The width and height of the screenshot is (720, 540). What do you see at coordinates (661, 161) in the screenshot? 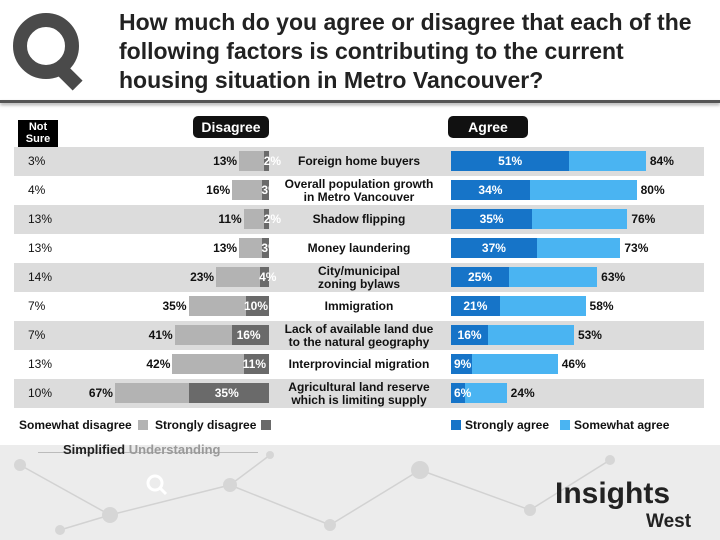
I see `total-agree-label: 84%` at bounding box center [661, 161].